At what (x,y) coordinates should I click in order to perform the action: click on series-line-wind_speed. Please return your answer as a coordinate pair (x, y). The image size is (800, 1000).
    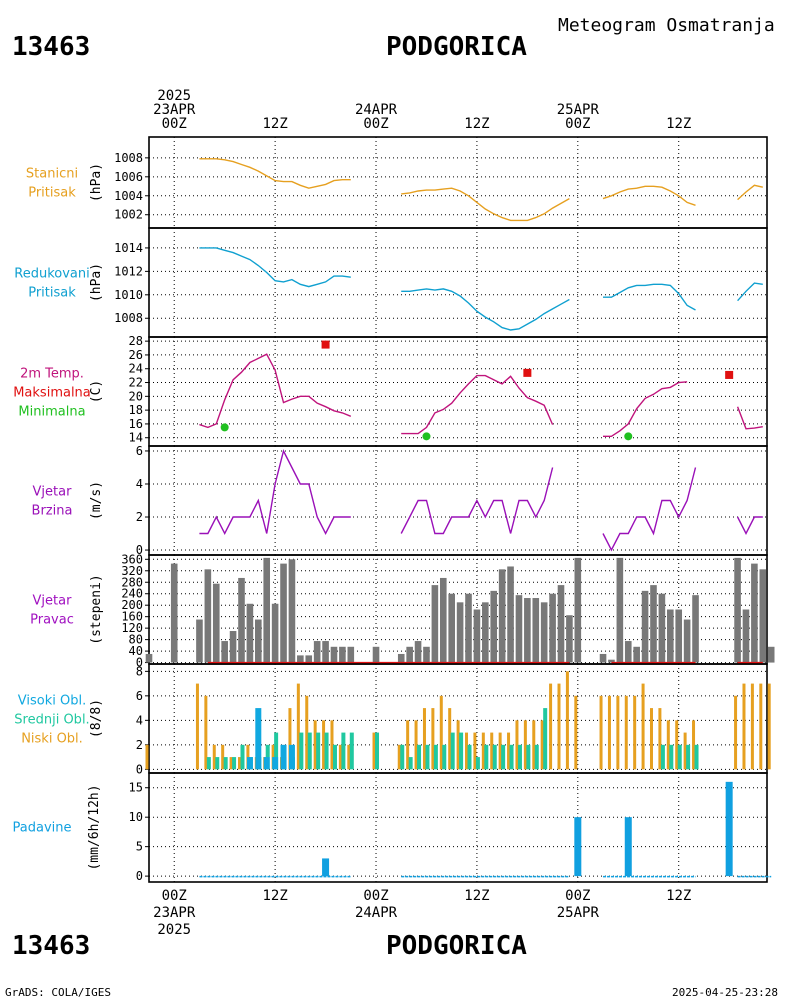
    Looking at the image, I should click on (649, 509).